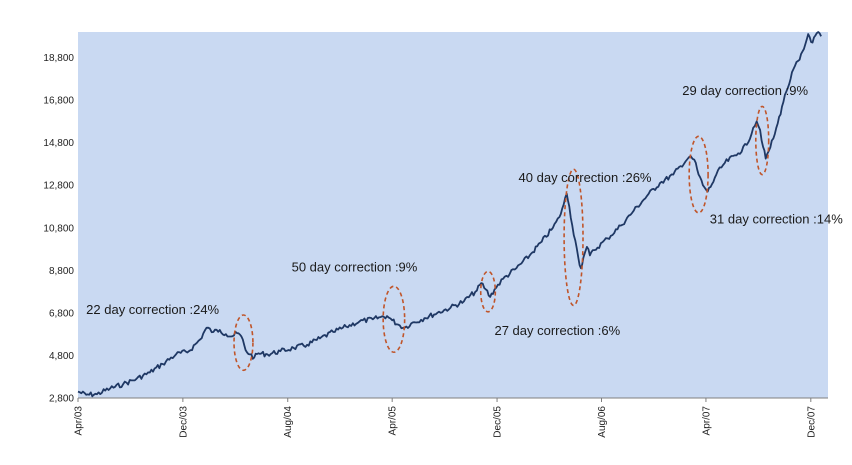 This screenshot has width=852, height=465. Describe the element at coordinates (585, 177) in the screenshot. I see `correction-annotation: 40 day correction :26%` at that location.